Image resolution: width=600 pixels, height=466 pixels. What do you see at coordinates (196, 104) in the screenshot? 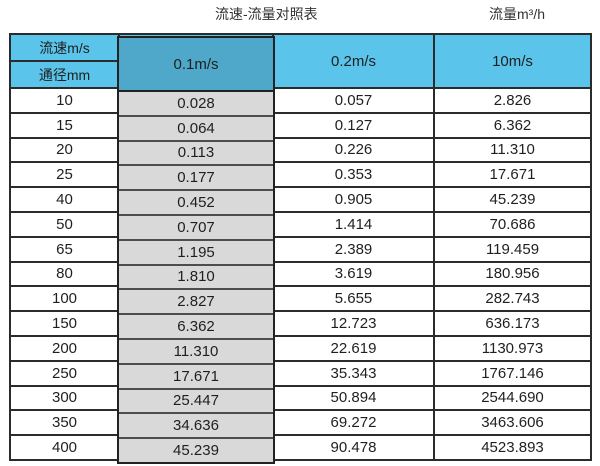
I see `flow-cell-0p1ms: 0.028` at bounding box center [196, 104].